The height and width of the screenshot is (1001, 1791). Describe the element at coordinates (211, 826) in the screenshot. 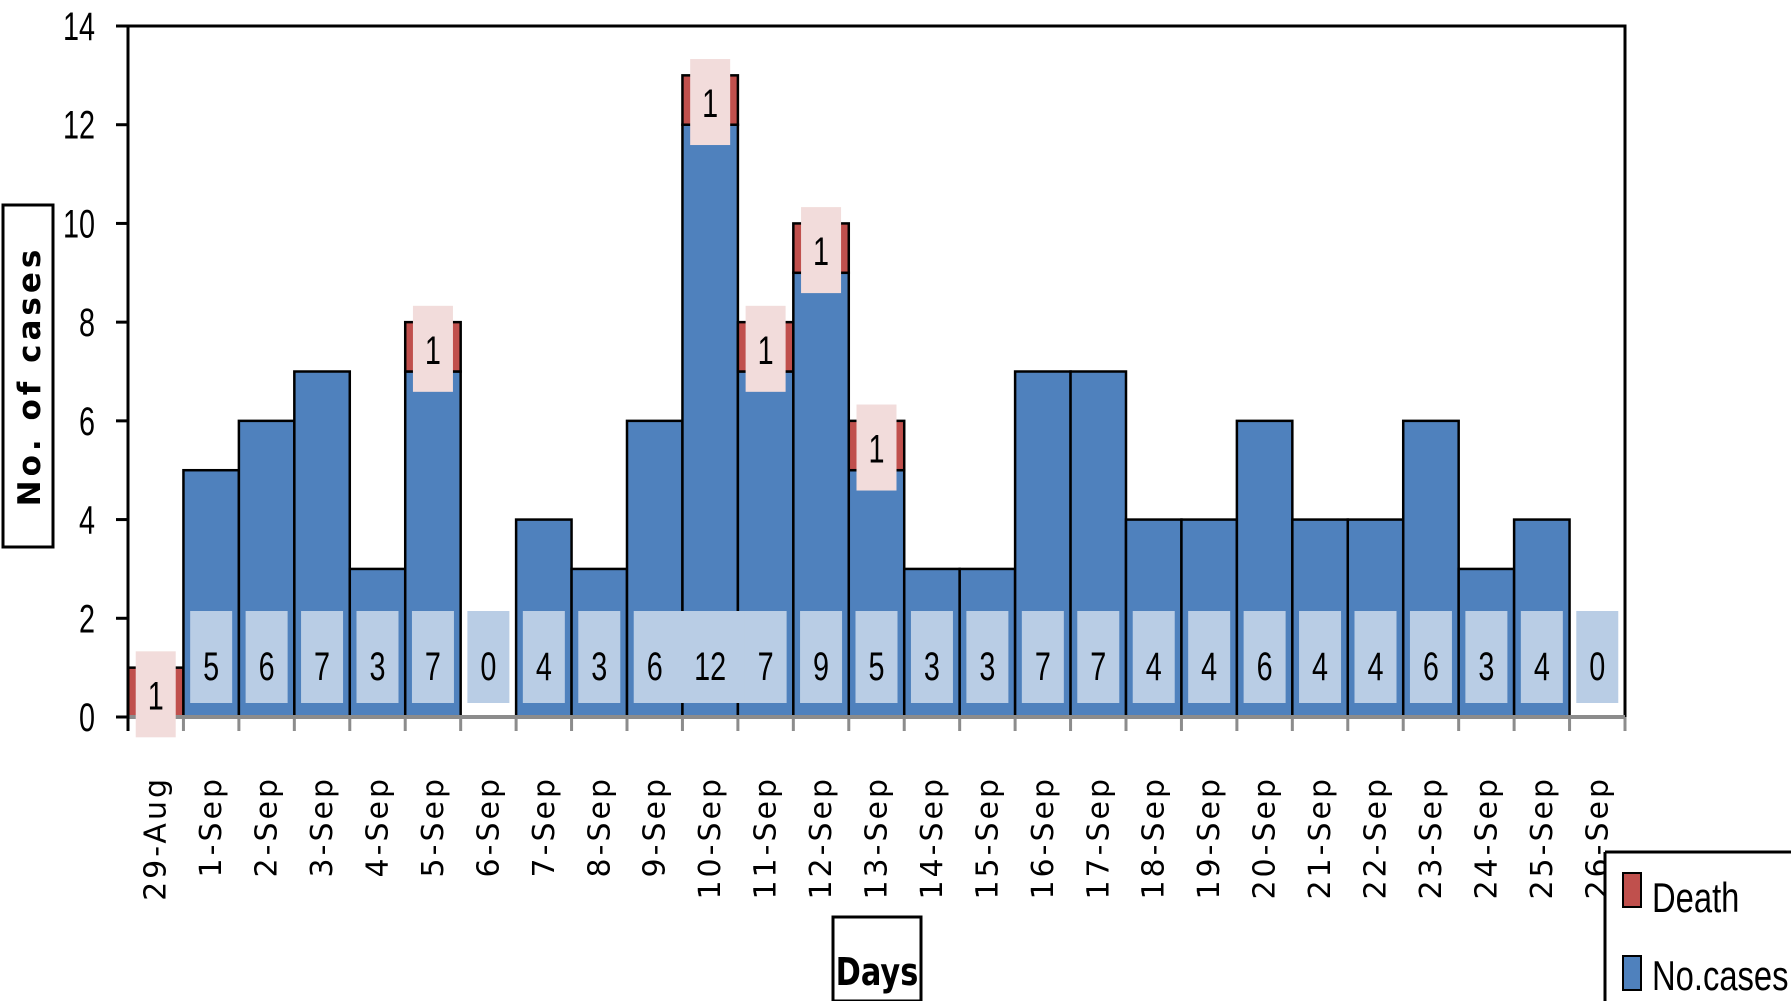

I see `x-tick-label: 1-Sep` at that location.